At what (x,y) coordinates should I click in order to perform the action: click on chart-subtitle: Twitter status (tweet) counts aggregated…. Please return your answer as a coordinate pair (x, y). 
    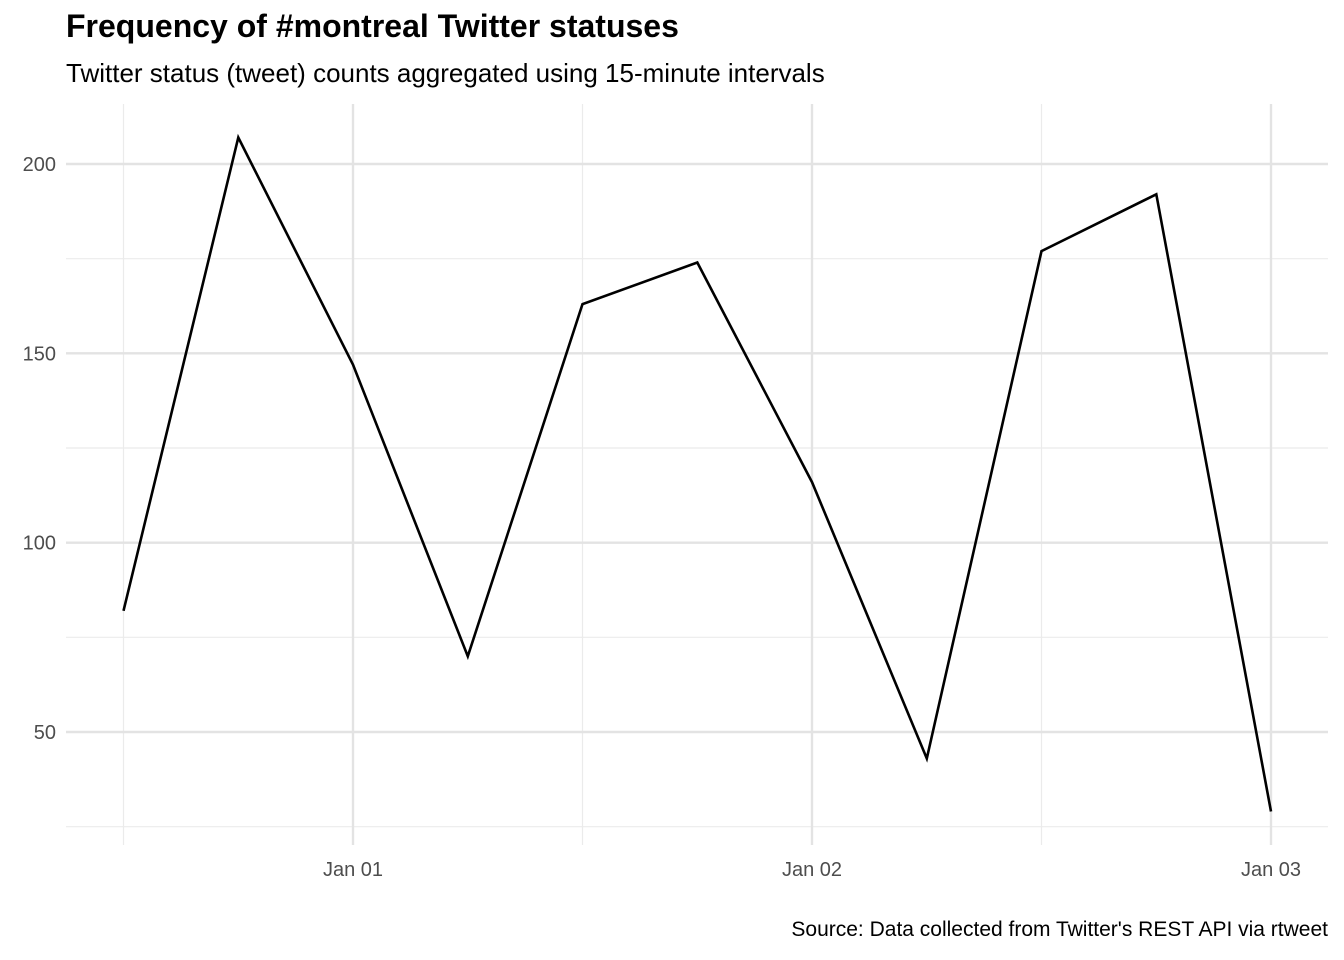
    Looking at the image, I should click on (445, 73).